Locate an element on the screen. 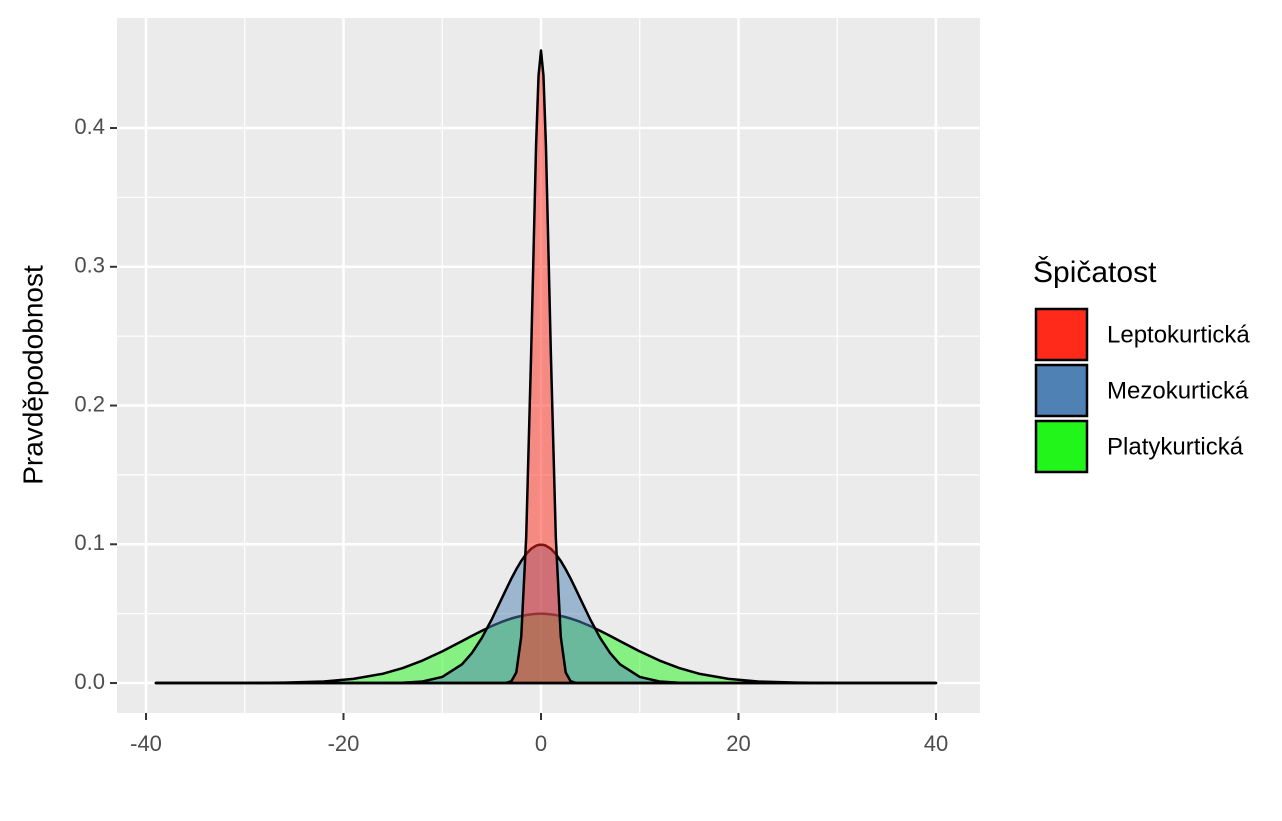  y-tick-label: 0.0 is located at coordinates (89, 681).